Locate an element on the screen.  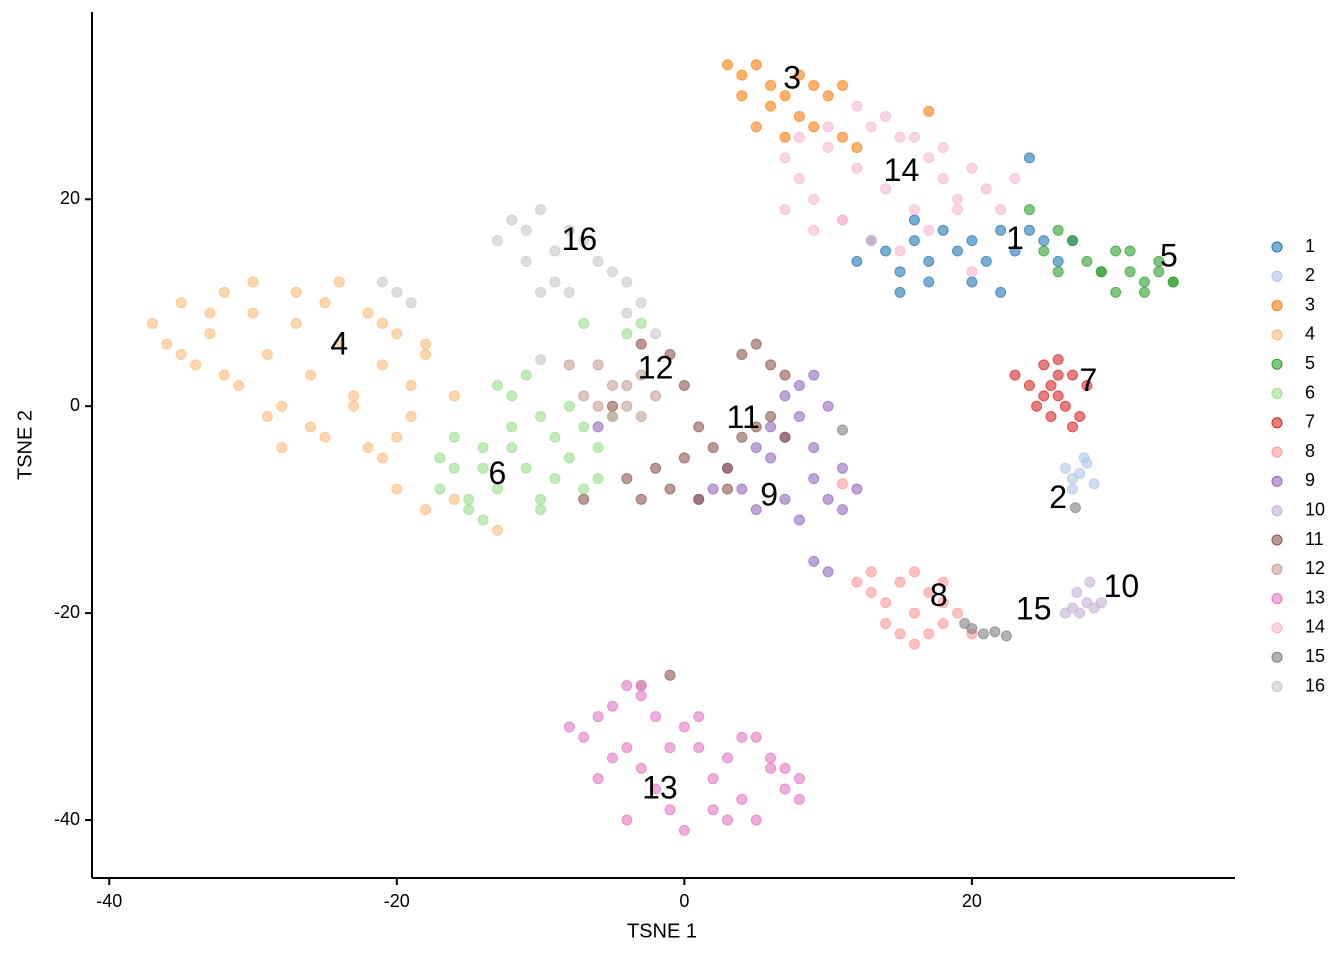
legend-text: 8 is located at coordinates (1310, 451).